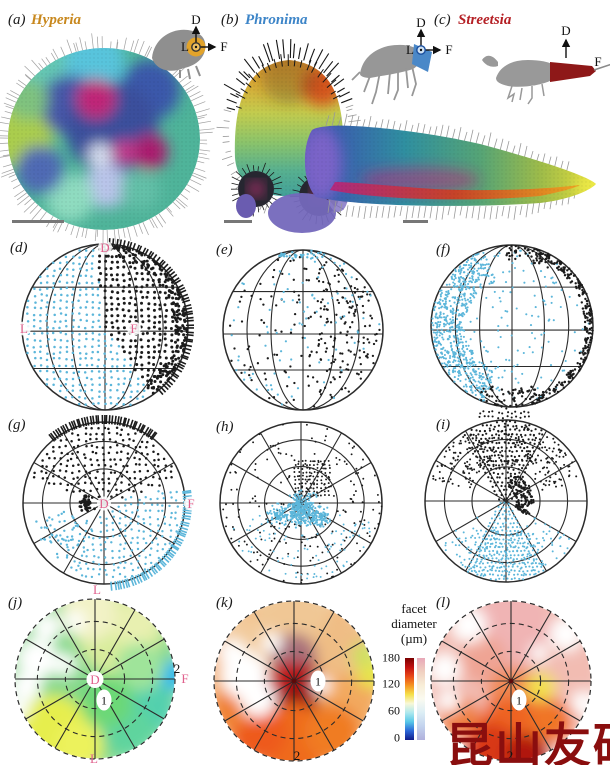 This screenshot has height=765, width=610. What do you see at coordinates (421, 699) in the screenshot?
I see `colorbar-gradient-pale` at bounding box center [421, 699].